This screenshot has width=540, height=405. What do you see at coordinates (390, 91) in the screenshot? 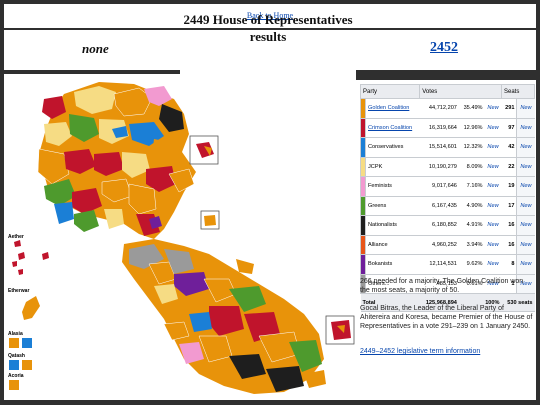
I see `party-header: Party` at bounding box center [390, 91].